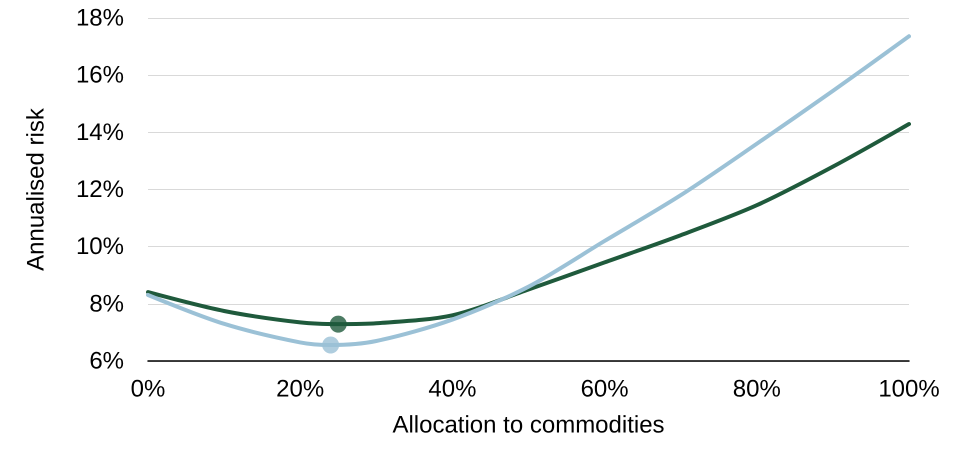  Describe the element at coordinates (148, 389) in the screenshot. I see `x-tick-label: 0%` at that location.